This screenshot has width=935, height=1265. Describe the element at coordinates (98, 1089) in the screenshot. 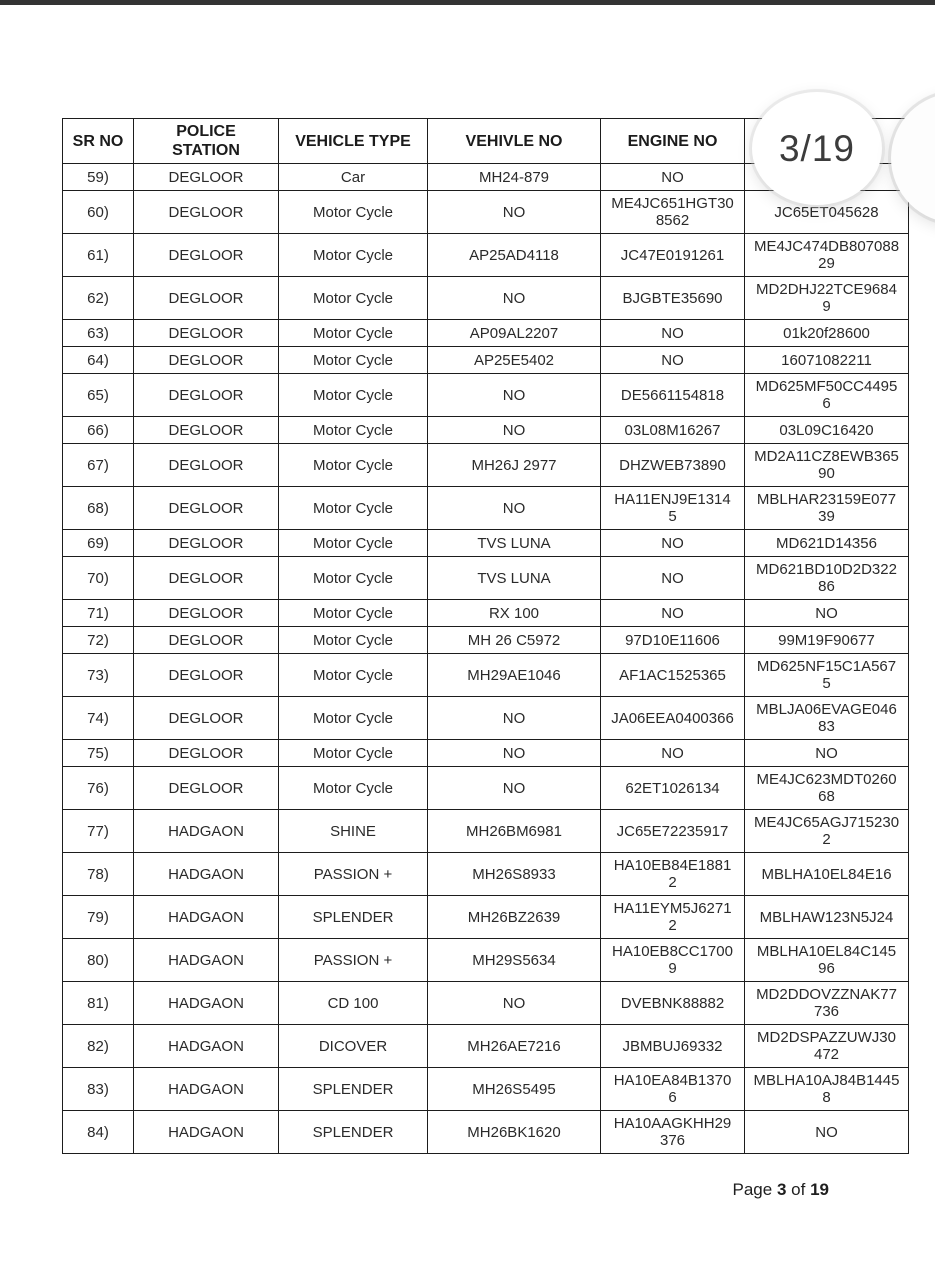

I see `table-cell-sr-no: 83)` at that location.